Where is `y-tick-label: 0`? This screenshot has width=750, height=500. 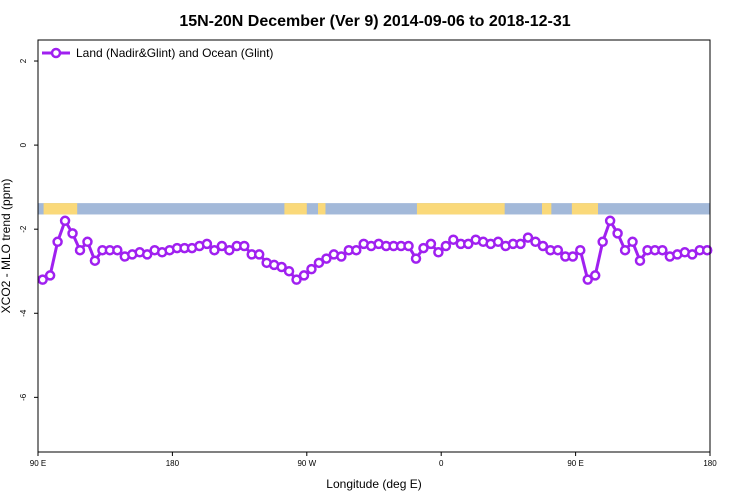 y-tick-label: 0 is located at coordinates (23, 144).